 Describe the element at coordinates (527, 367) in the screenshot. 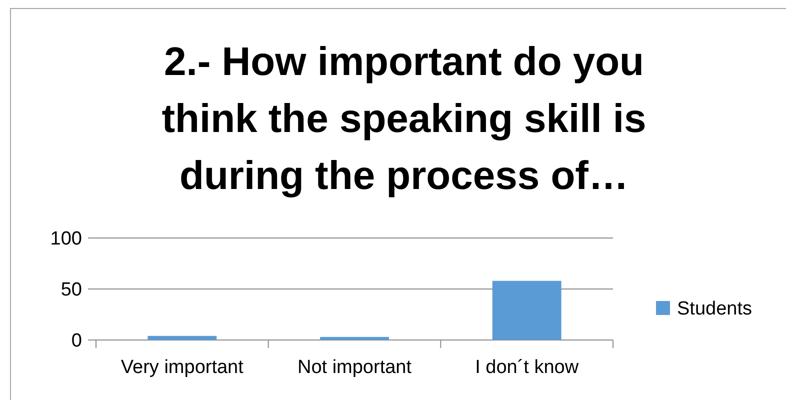

I see `x-tick-label: I don´t know` at that location.